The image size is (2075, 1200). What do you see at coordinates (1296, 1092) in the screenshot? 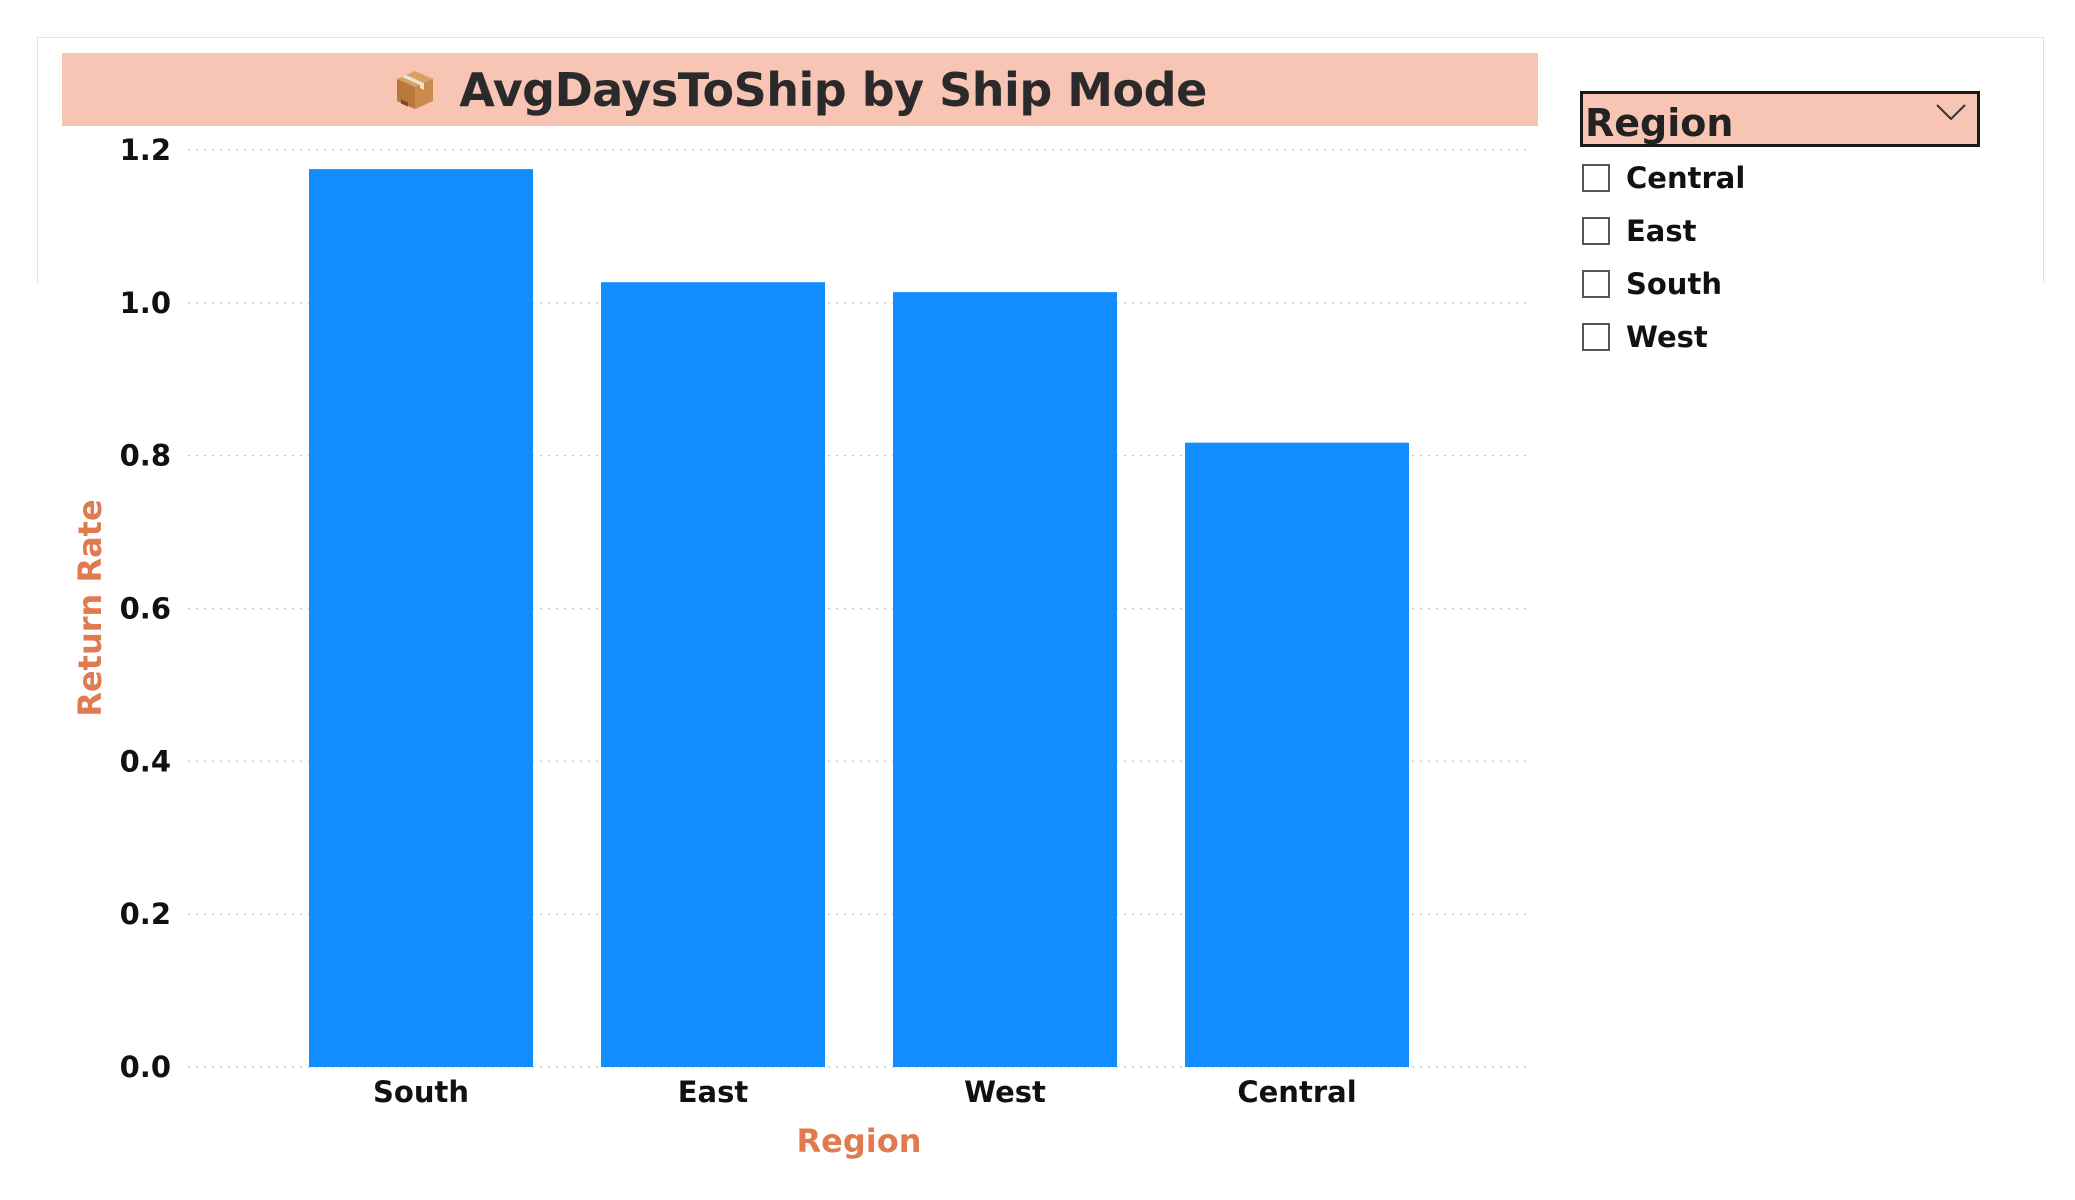
I see `x-tick-label: Central` at bounding box center [1296, 1092].